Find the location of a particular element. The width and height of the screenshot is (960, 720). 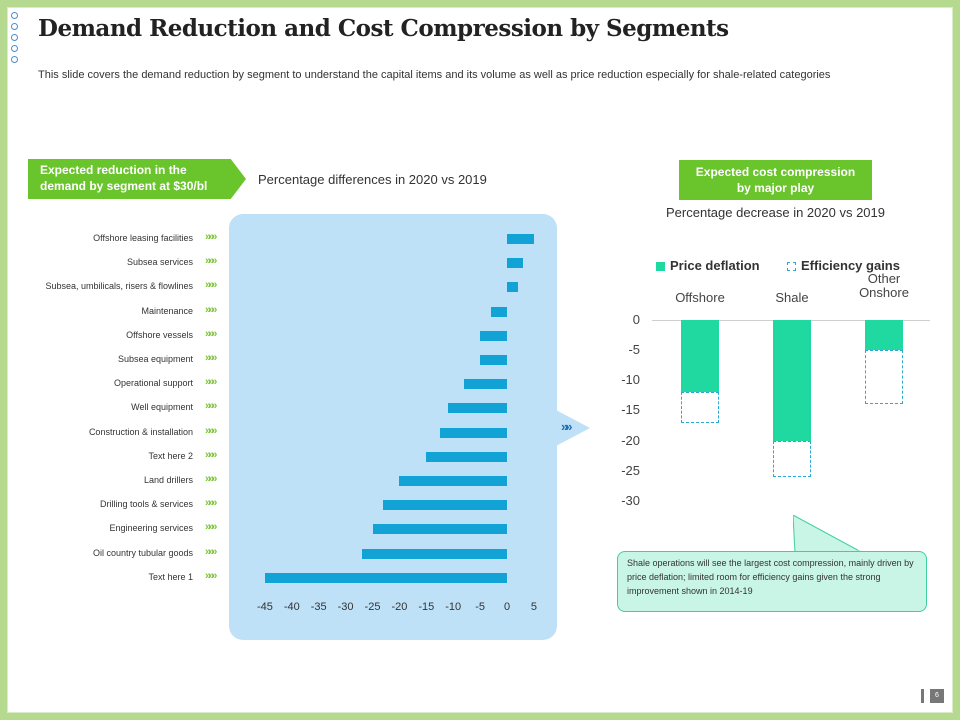

category-label: Subsea, umbilicals, risers & flowlines is located at coordinates (119, 286).